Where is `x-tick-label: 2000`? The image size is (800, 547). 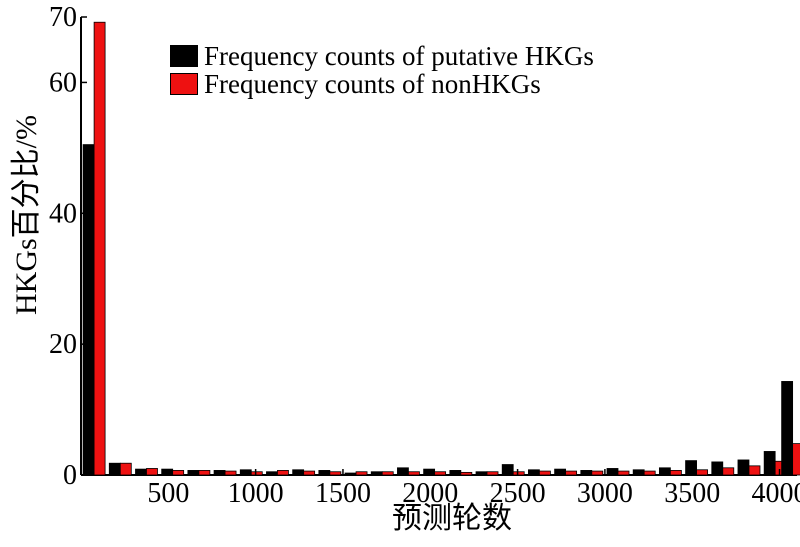 x-tick-label: 2000 is located at coordinates (430, 493).